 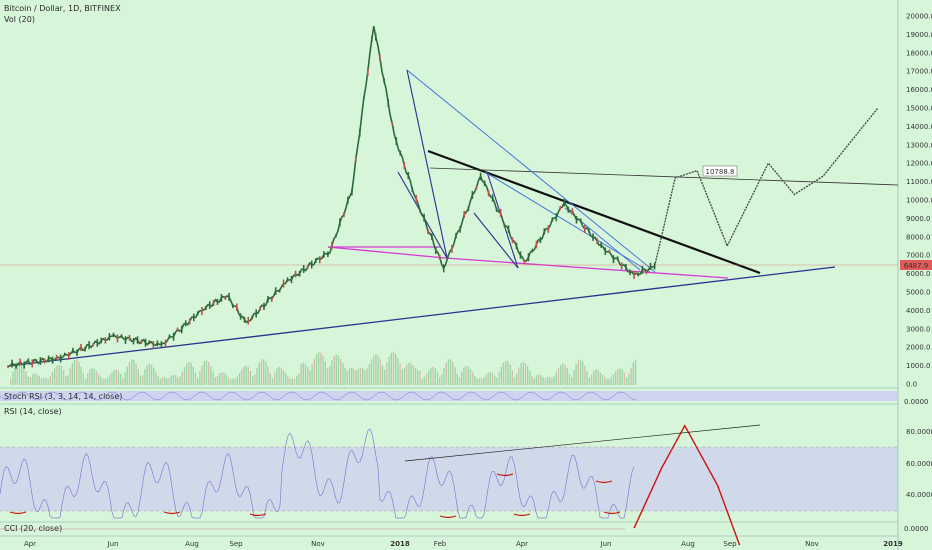 I want to click on price-tick-label: 0.0, so click(x=911, y=385).